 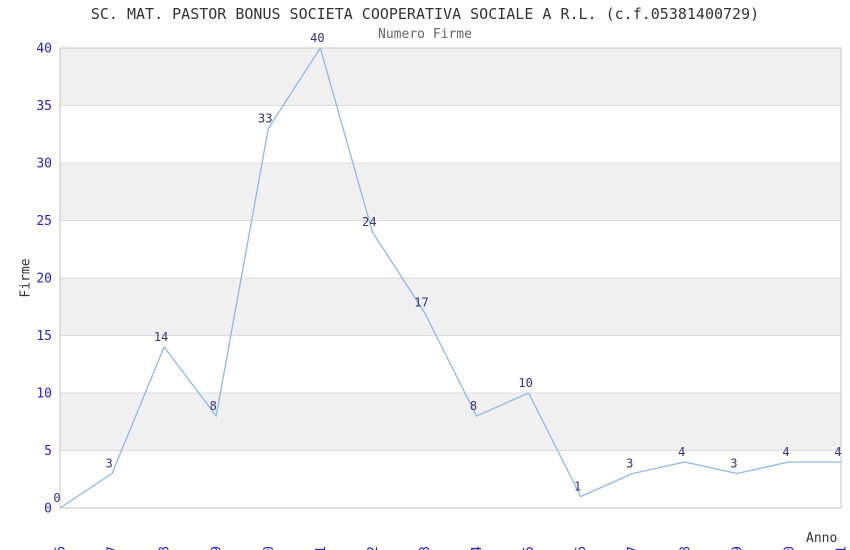 What do you see at coordinates (373, 548) in the screenshot?
I see `x-tick-label: 2012` at bounding box center [373, 548].